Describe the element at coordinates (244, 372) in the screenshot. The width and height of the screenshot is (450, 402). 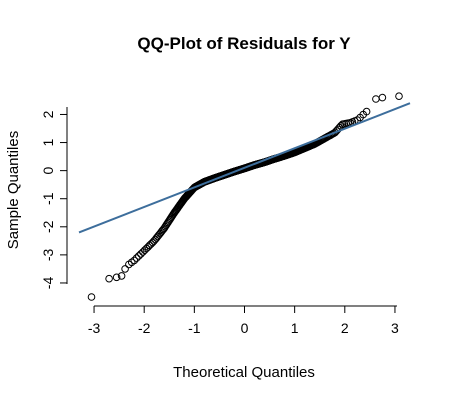
I see `x-axis-label: Theoretical Quantiles` at that location.